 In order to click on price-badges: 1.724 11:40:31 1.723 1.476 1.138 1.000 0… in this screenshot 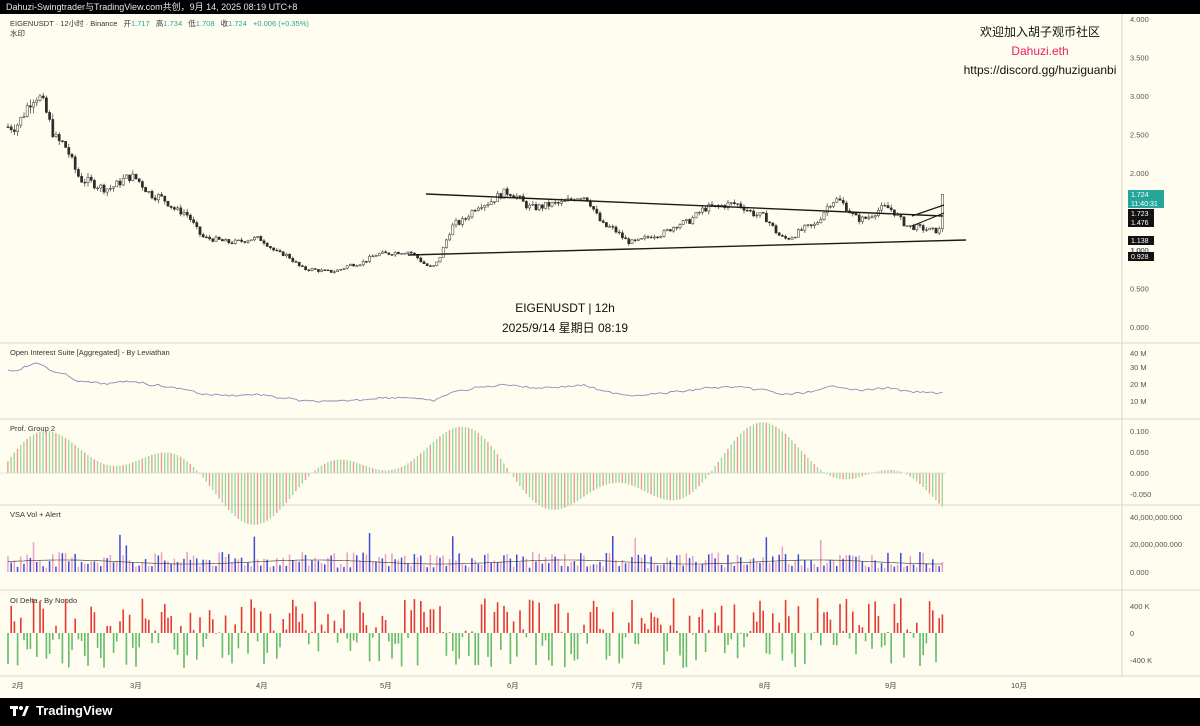, I will do `click(1146, 225)`.